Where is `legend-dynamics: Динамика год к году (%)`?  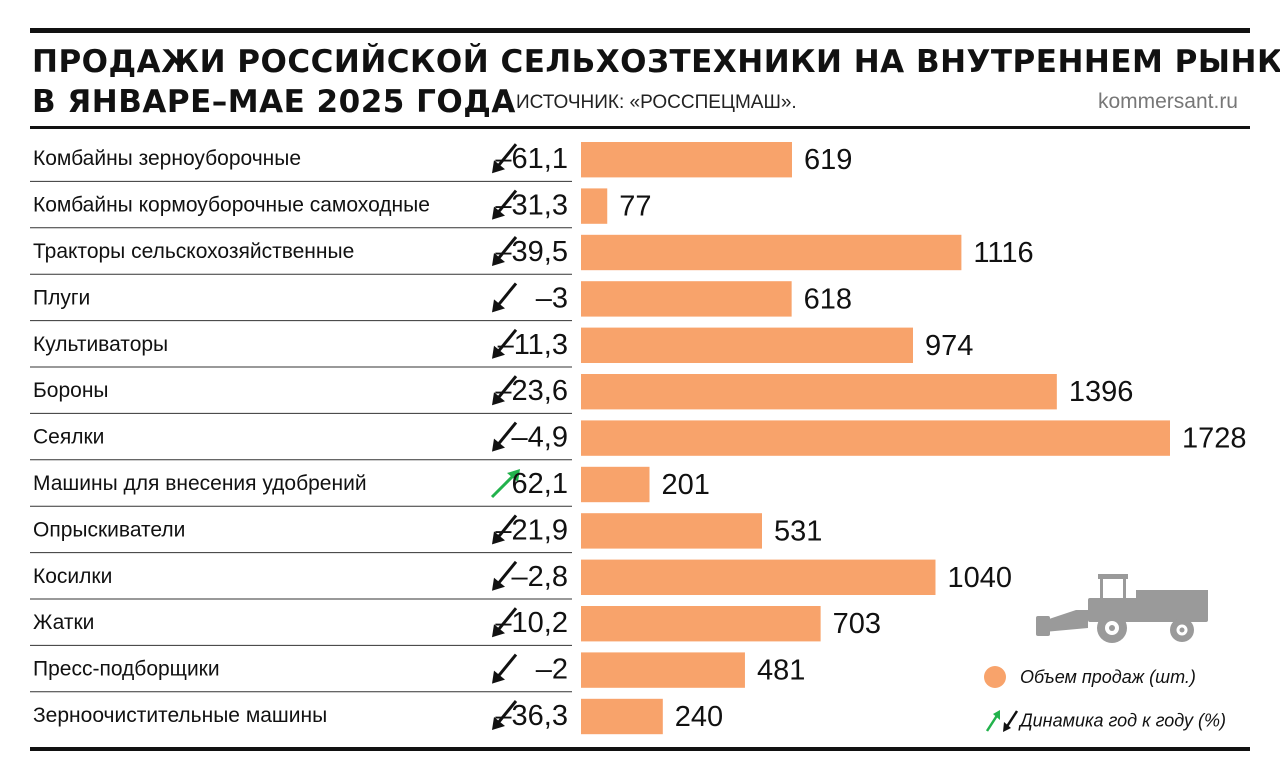
legend-dynamics: Динамика год к году (%) is located at coordinates (1105, 721).